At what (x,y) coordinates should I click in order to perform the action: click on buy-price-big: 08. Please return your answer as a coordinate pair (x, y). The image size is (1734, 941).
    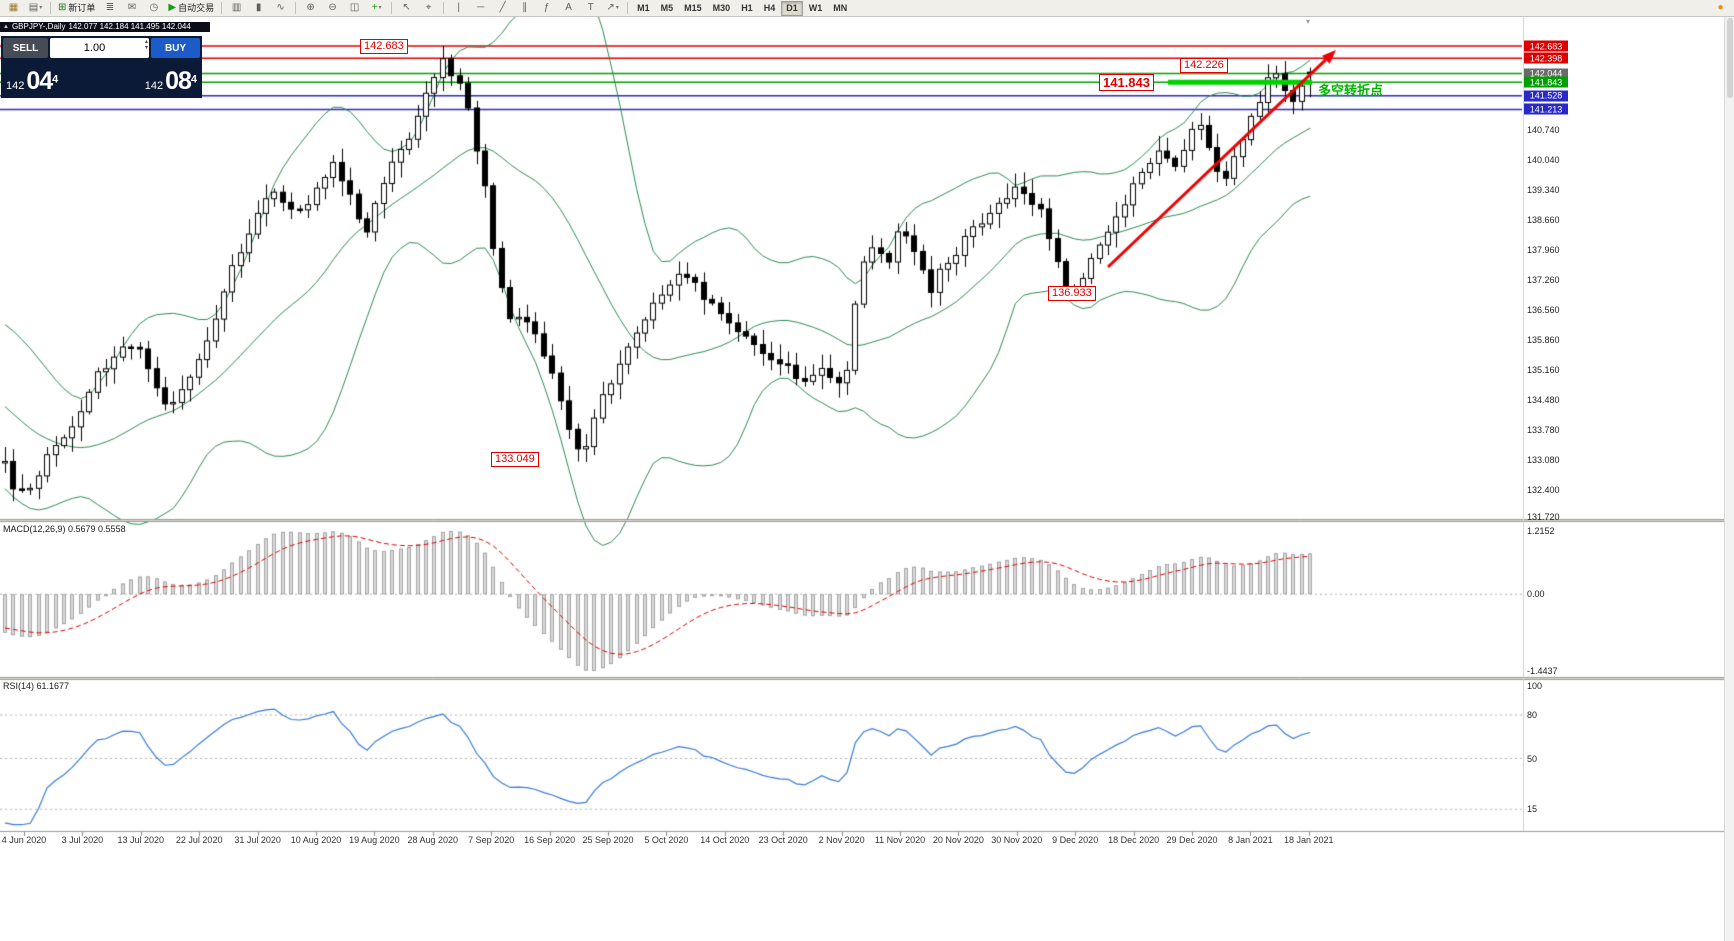
    Looking at the image, I should click on (178, 81).